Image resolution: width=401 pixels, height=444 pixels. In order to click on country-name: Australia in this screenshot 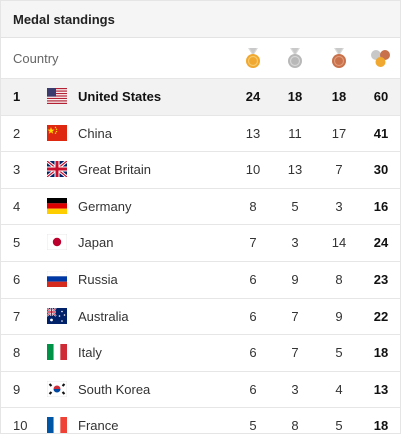, I will do `click(103, 316)`.